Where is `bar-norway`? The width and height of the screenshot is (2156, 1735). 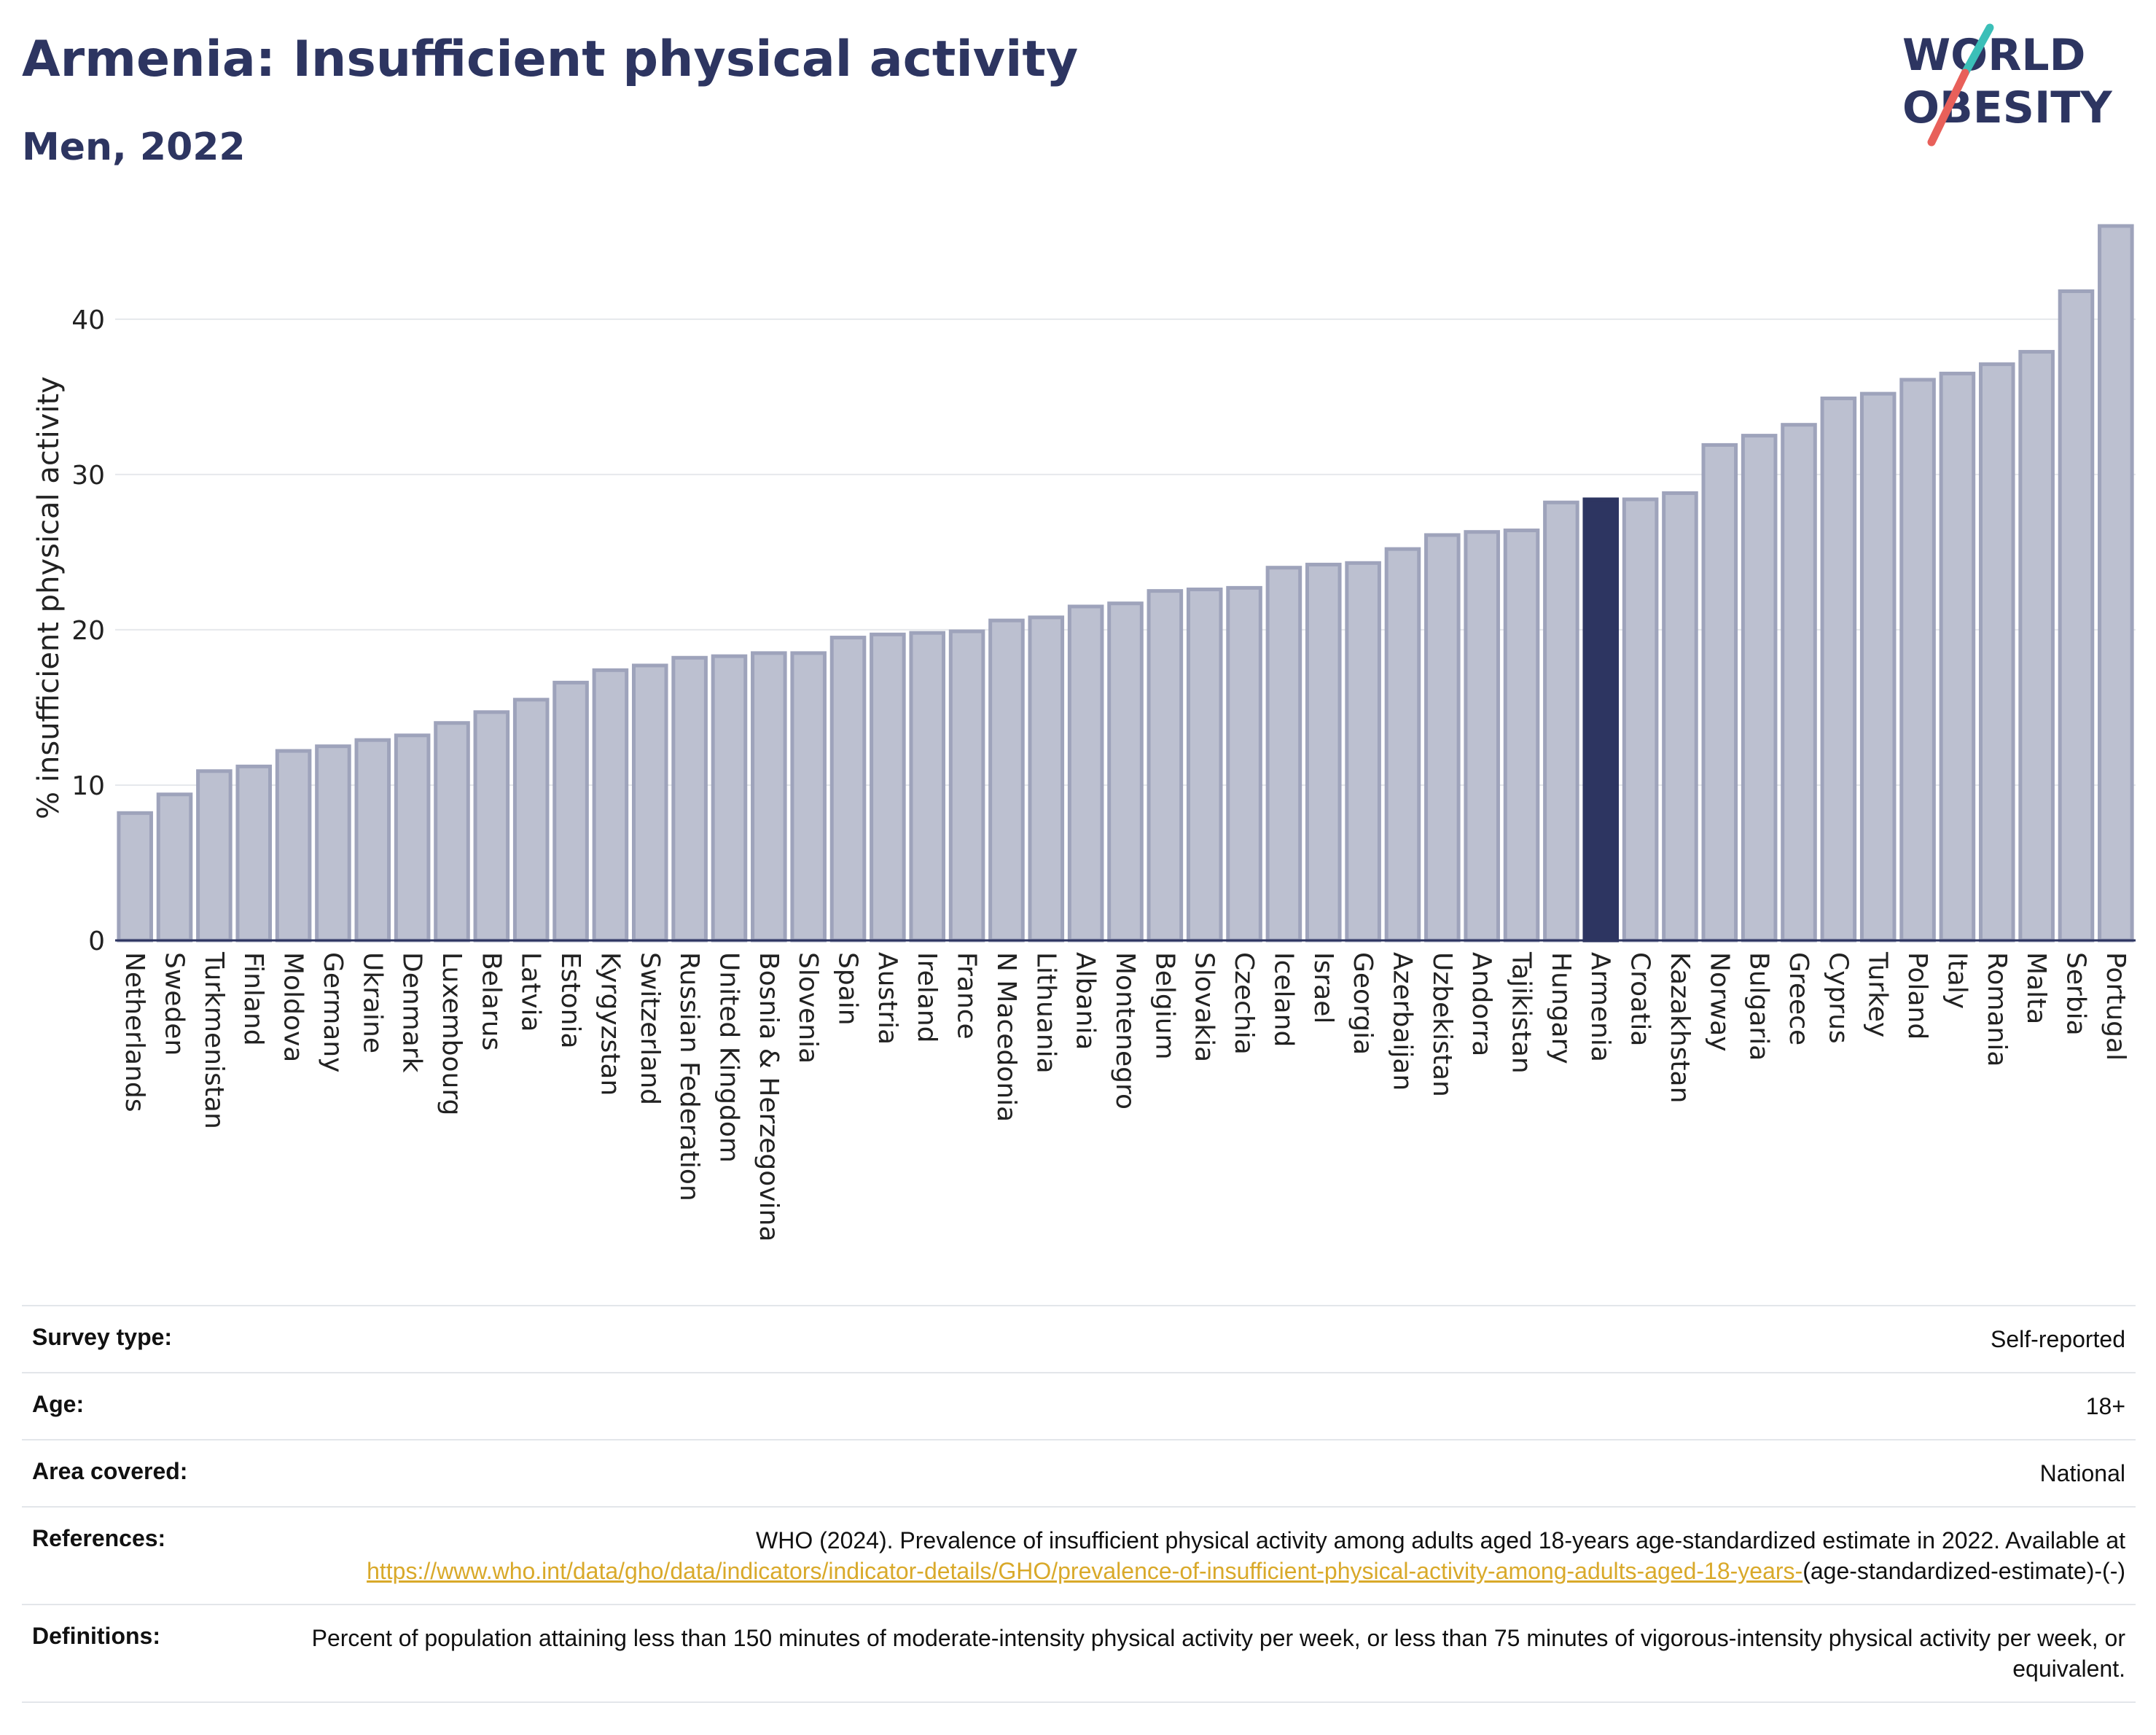 bar-norway is located at coordinates (1720, 692).